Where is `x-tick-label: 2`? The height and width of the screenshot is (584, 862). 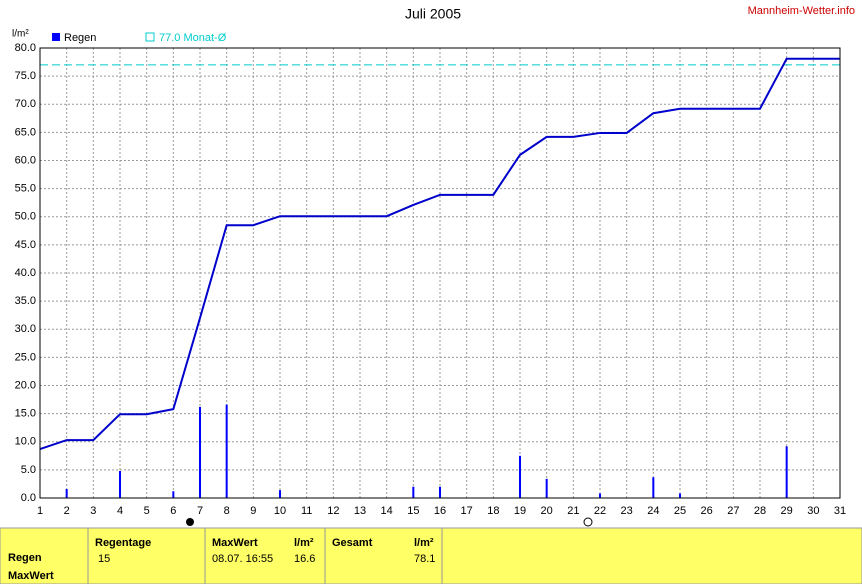 x-tick-label: 2 is located at coordinates (67, 511).